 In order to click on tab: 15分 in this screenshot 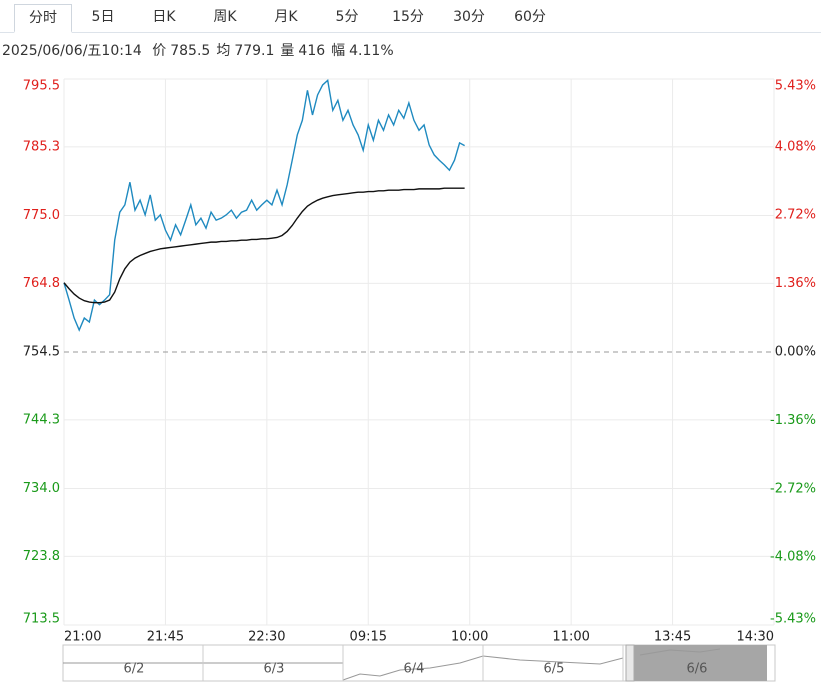, I will do `click(408, 17)`.